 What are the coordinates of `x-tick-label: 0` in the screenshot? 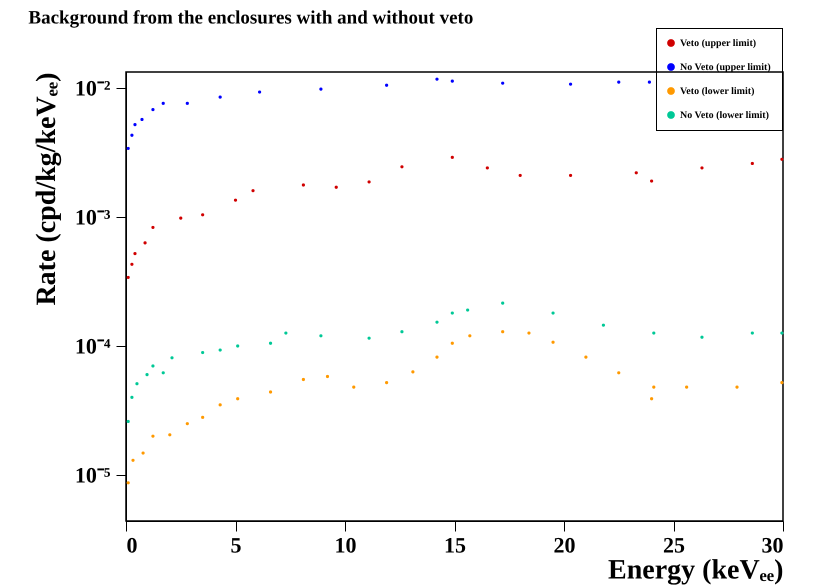 It's located at (132, 545).